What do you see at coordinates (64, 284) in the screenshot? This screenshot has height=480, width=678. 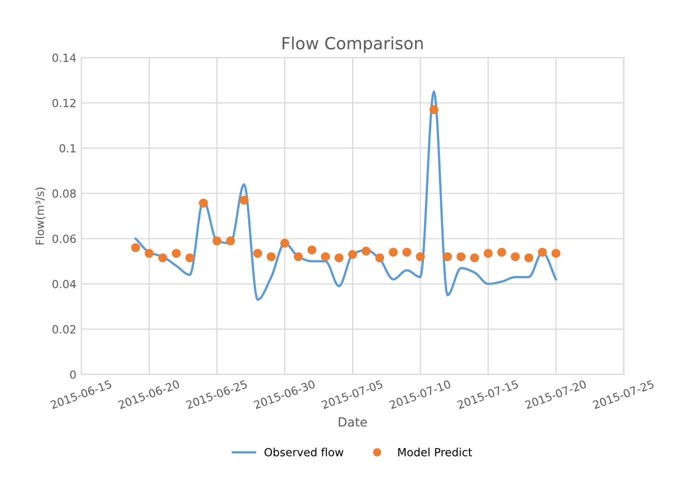 I see `y-tick-label: 0.04` at bounding box center [64, 284].